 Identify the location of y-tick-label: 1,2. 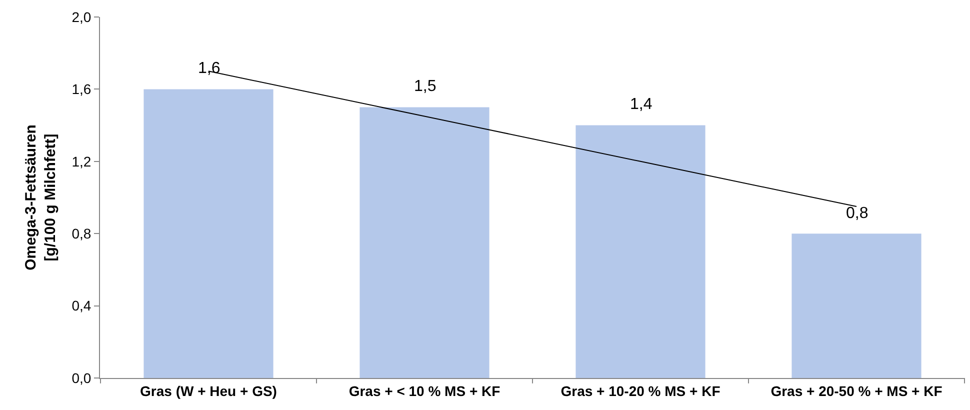
(82, 161).